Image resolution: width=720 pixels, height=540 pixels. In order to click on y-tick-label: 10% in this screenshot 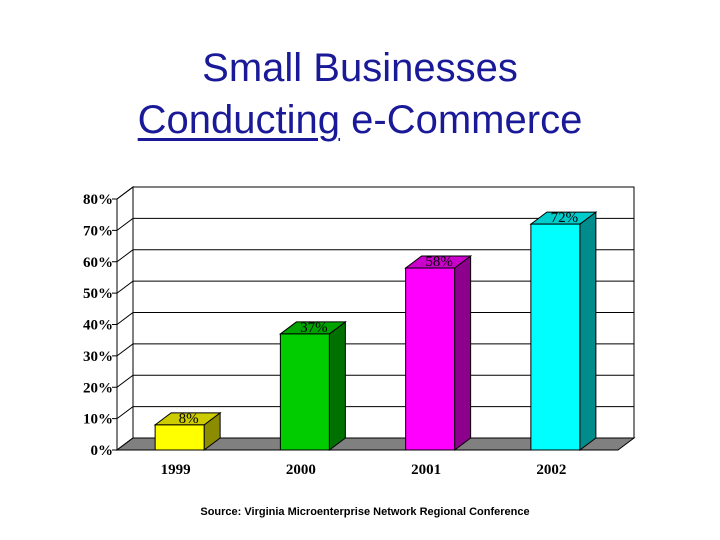, I will do `click(98, 420)`.